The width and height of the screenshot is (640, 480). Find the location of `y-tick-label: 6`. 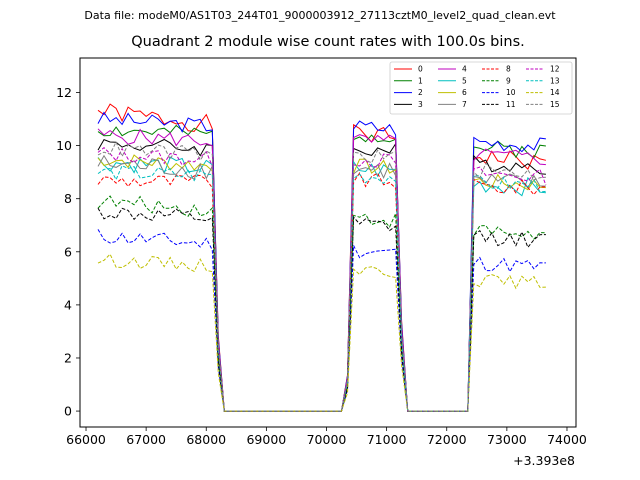

y-tick-label: 6 is located at coordinates (68, 251).